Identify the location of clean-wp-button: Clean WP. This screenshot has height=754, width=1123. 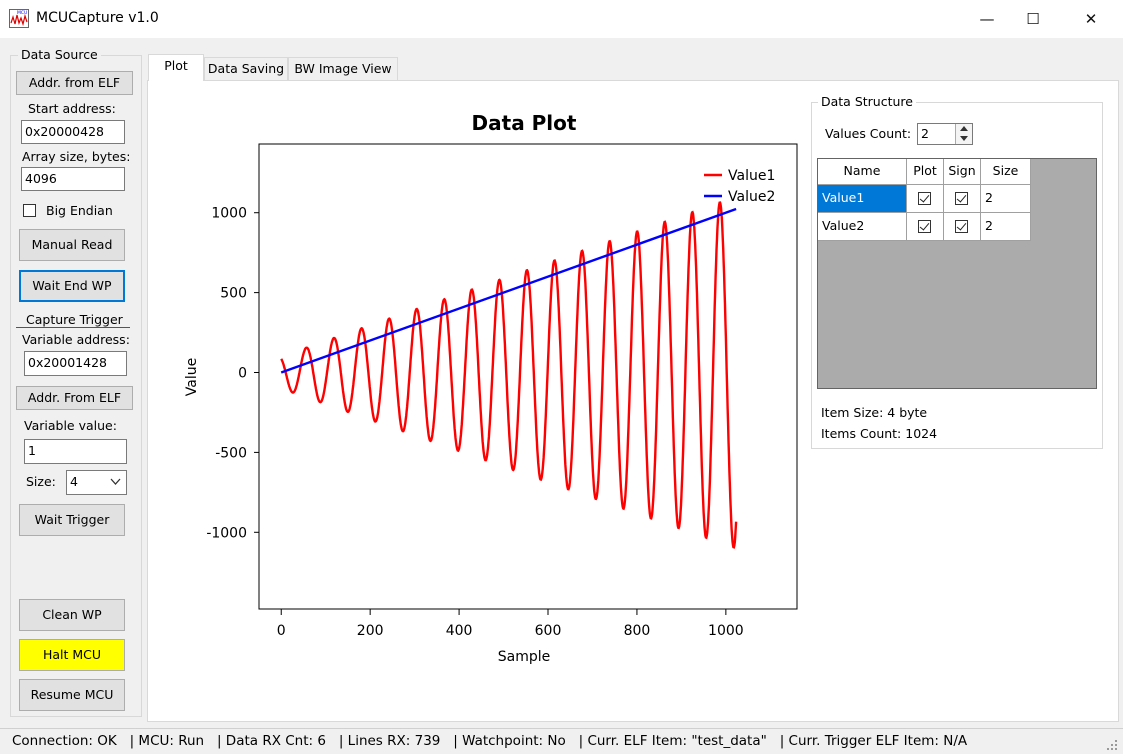
(72, 615).